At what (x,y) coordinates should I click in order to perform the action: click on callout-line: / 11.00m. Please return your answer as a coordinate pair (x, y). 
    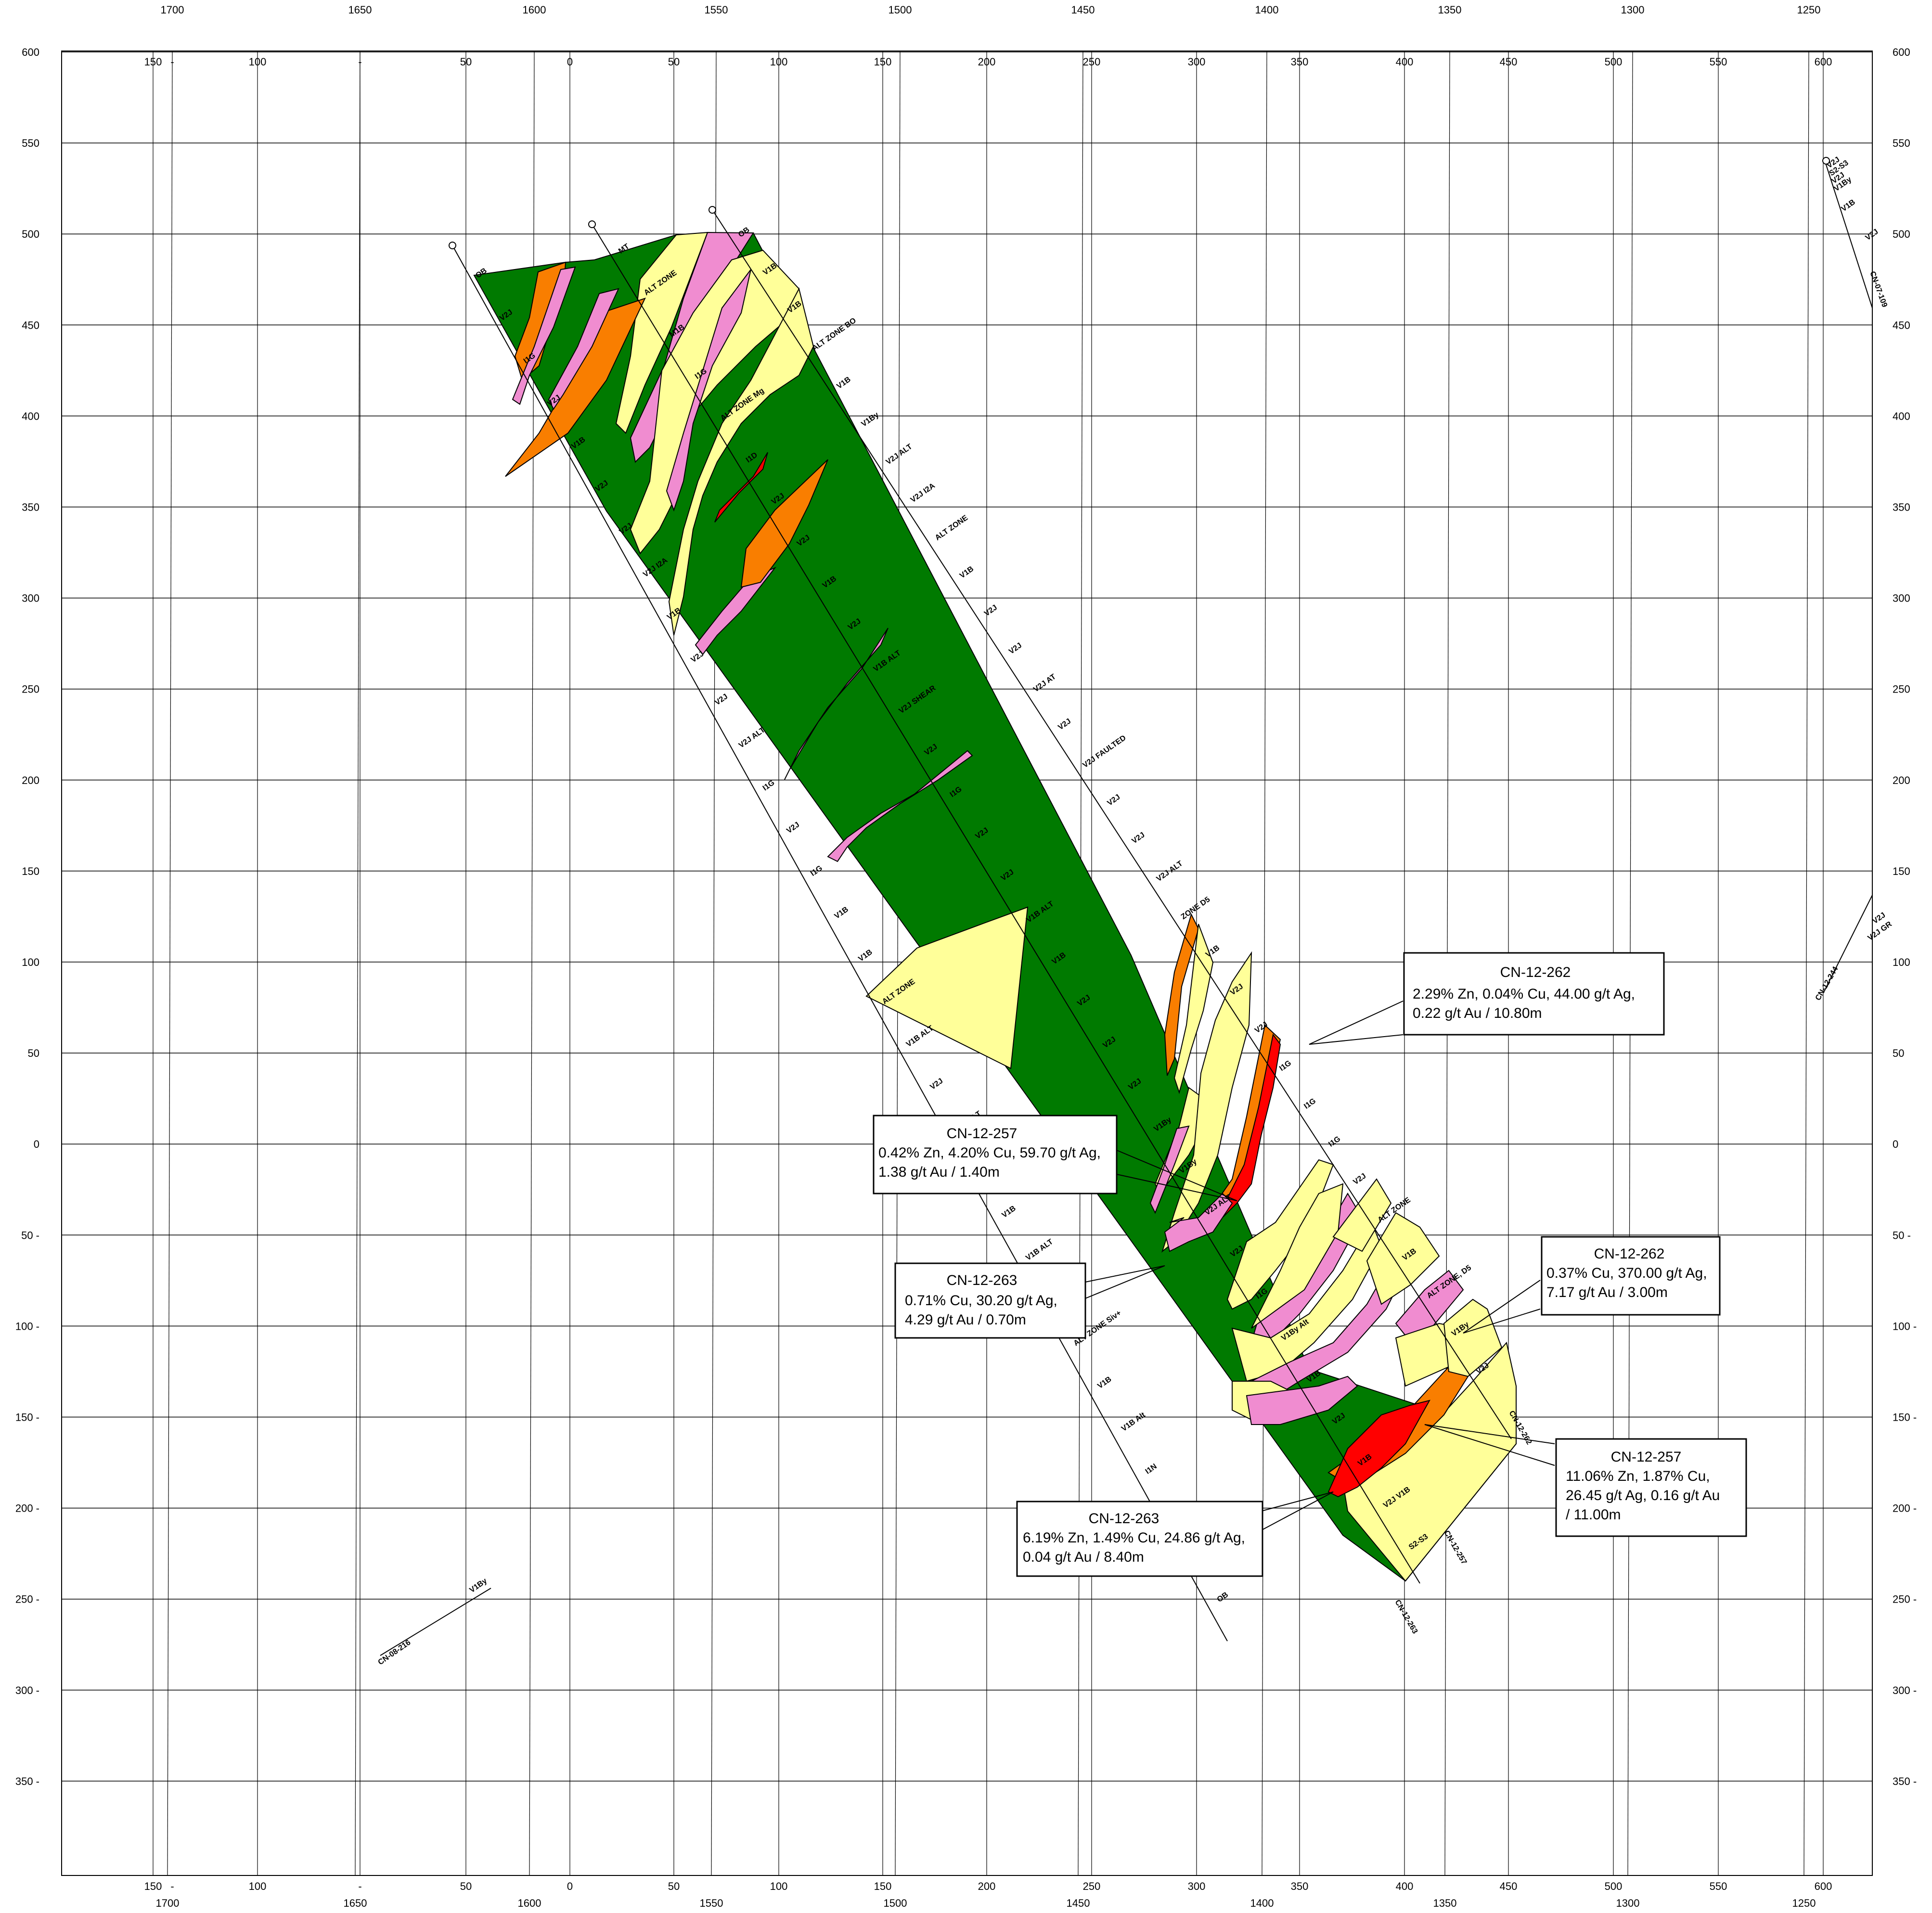
    Looking at the image, I should click on (1593, 1515).